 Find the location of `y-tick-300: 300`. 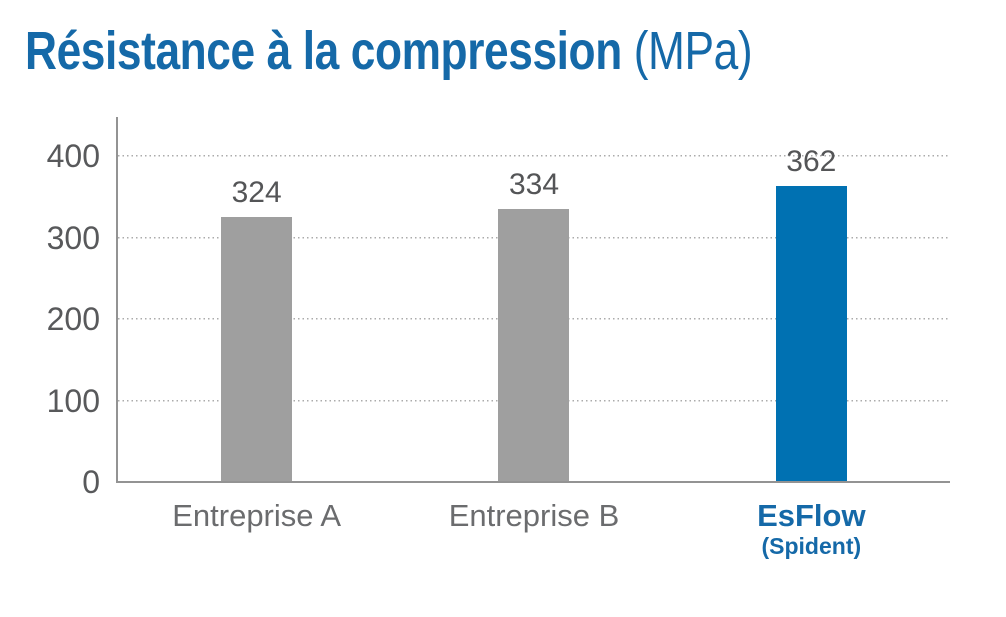

y-tick-300: 300 is located at coordinates (73, 238).